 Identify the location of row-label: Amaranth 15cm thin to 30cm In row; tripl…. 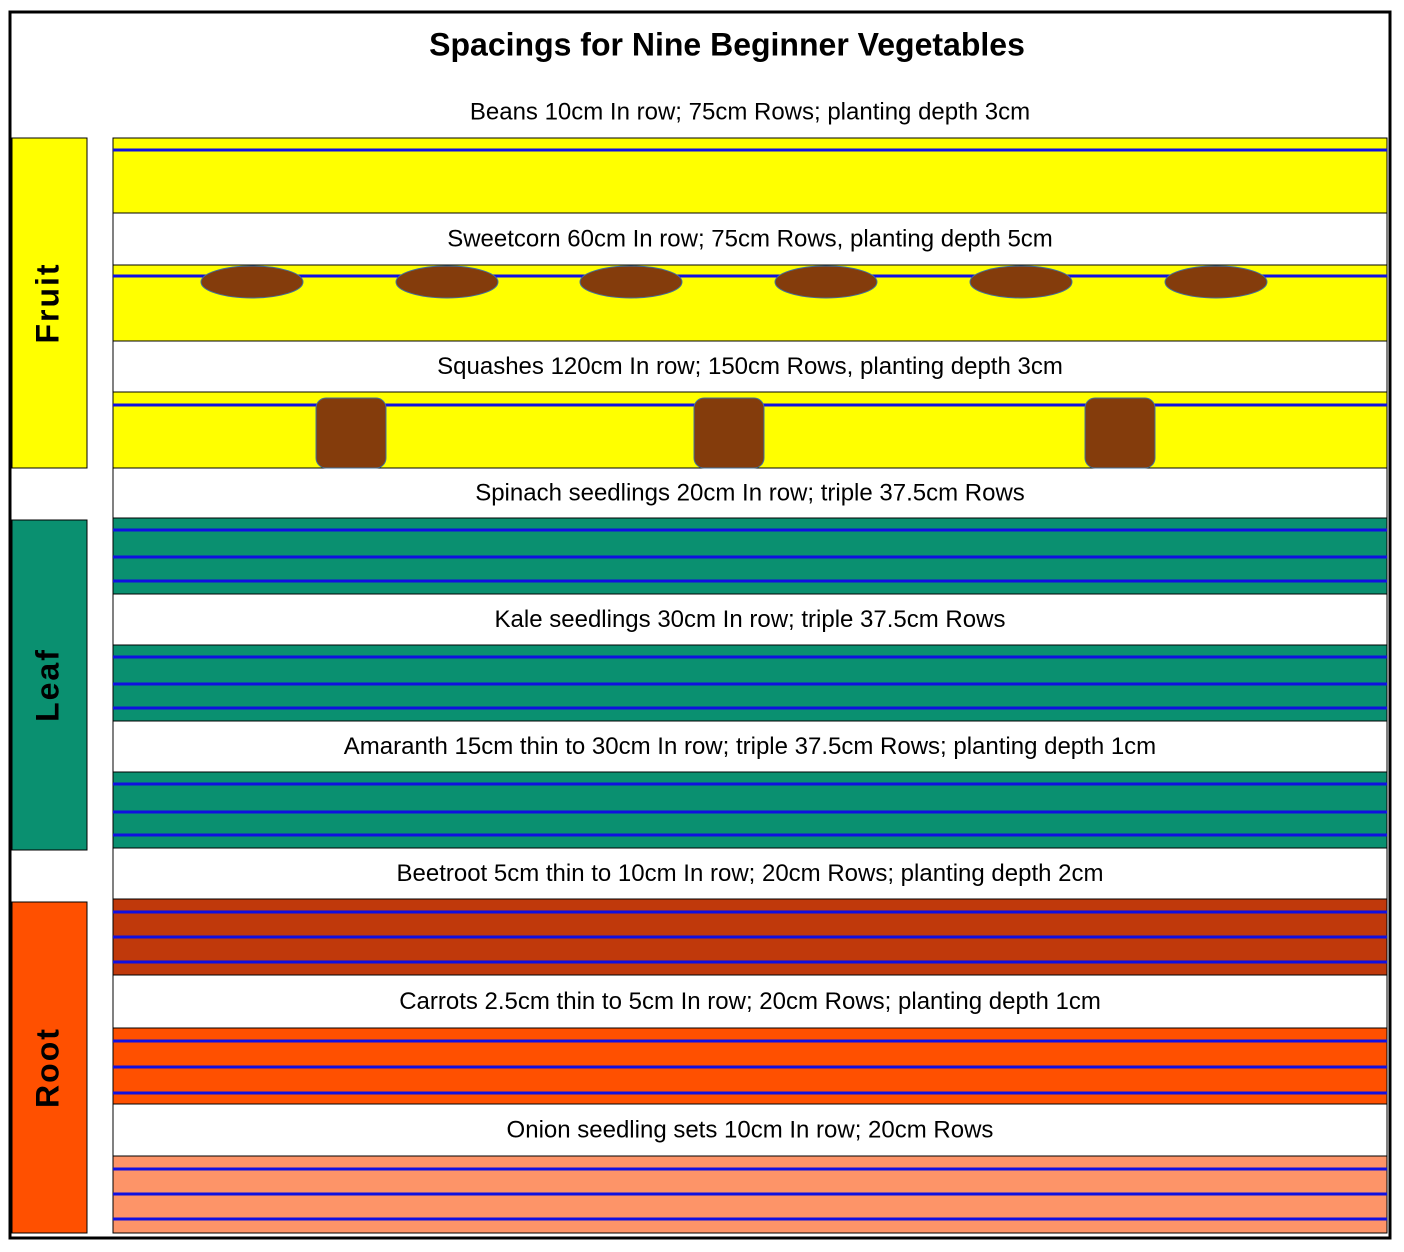
(750, 746).